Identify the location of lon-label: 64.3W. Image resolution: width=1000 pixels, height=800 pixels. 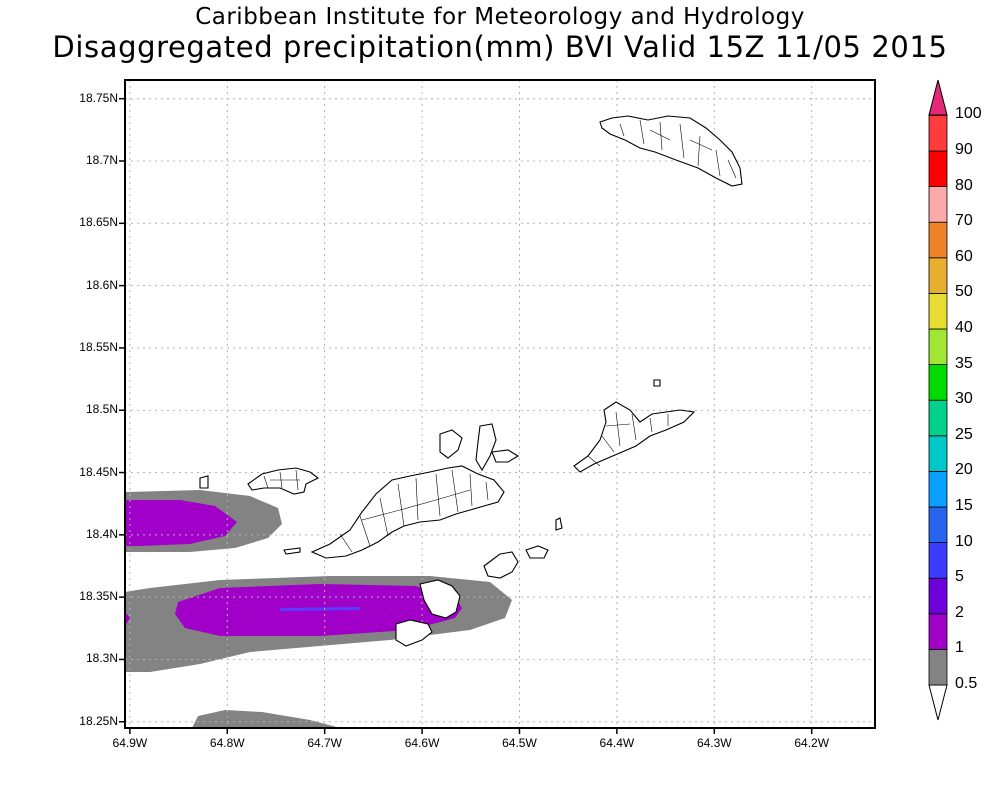
(714, 743).